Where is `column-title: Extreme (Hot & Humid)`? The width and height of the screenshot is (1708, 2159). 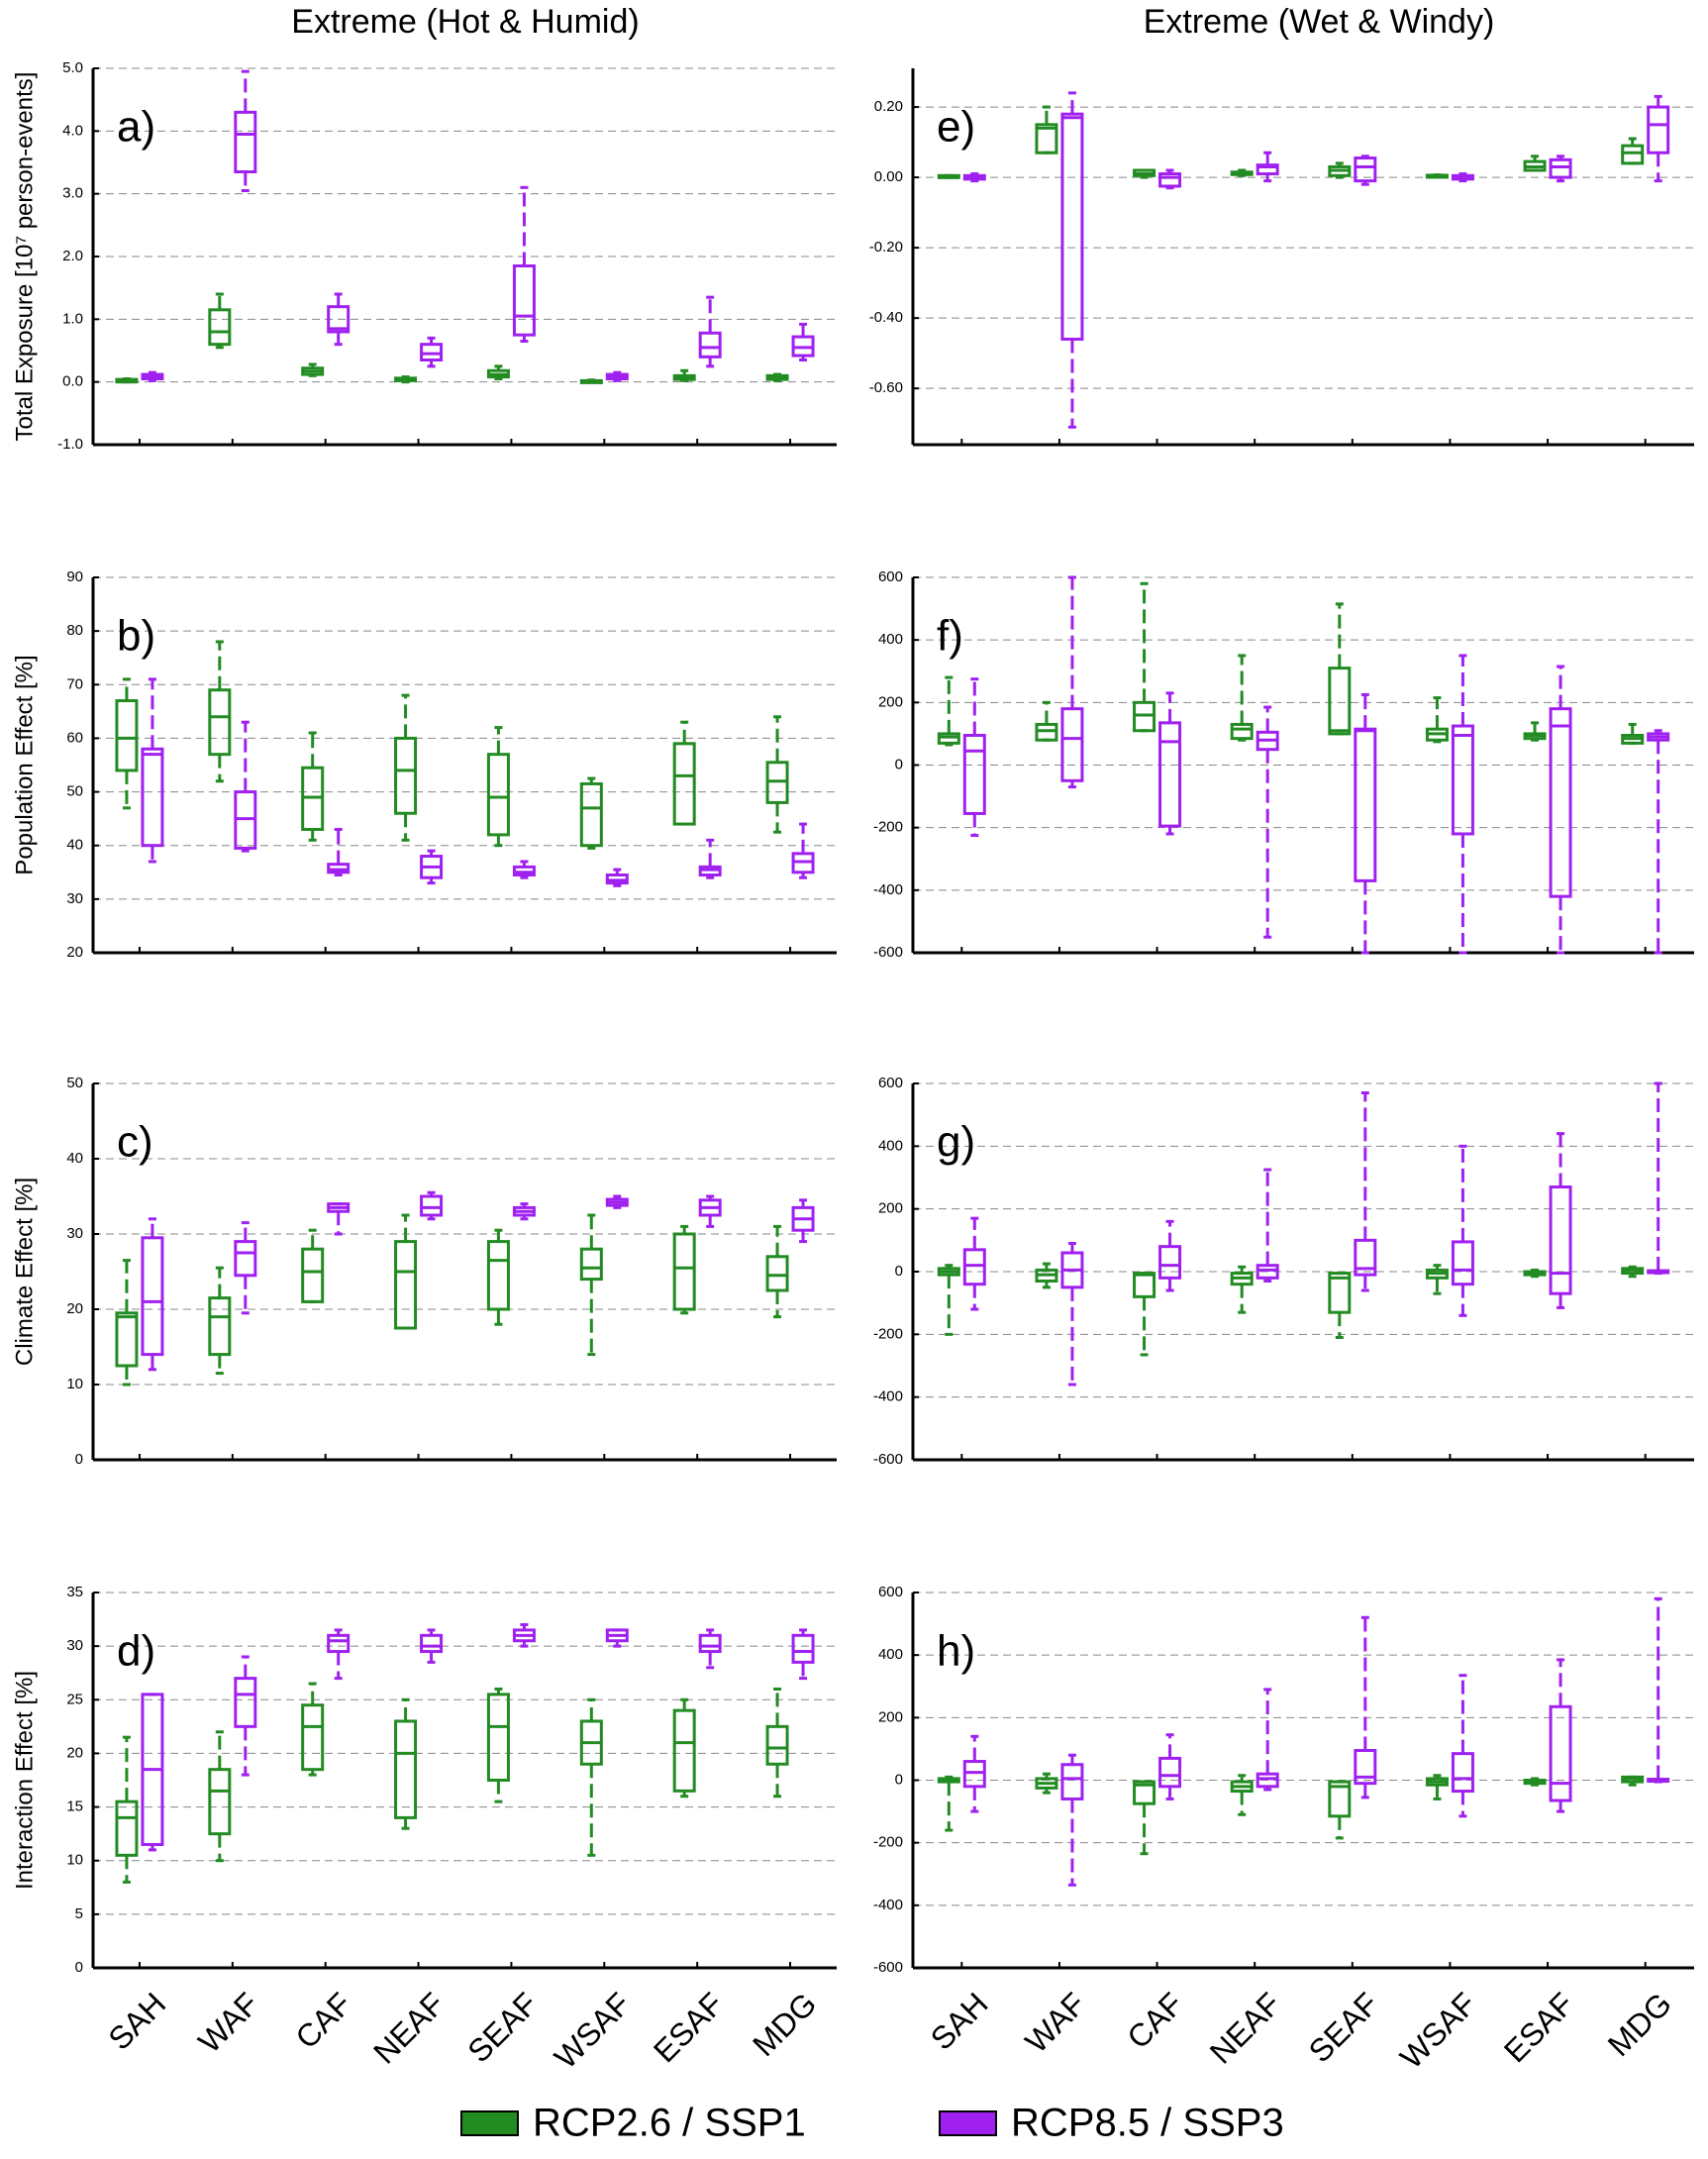 column-title: Extreme (Hot & Humid) is located at coordinates (465, 22).